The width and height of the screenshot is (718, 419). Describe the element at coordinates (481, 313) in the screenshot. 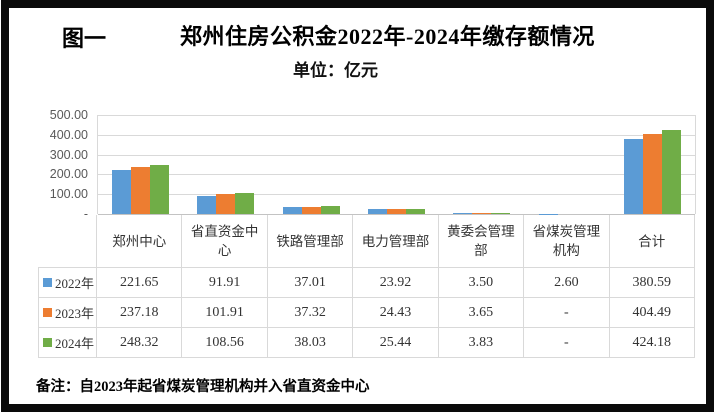

I see `value-cell: 3.65` at that location.